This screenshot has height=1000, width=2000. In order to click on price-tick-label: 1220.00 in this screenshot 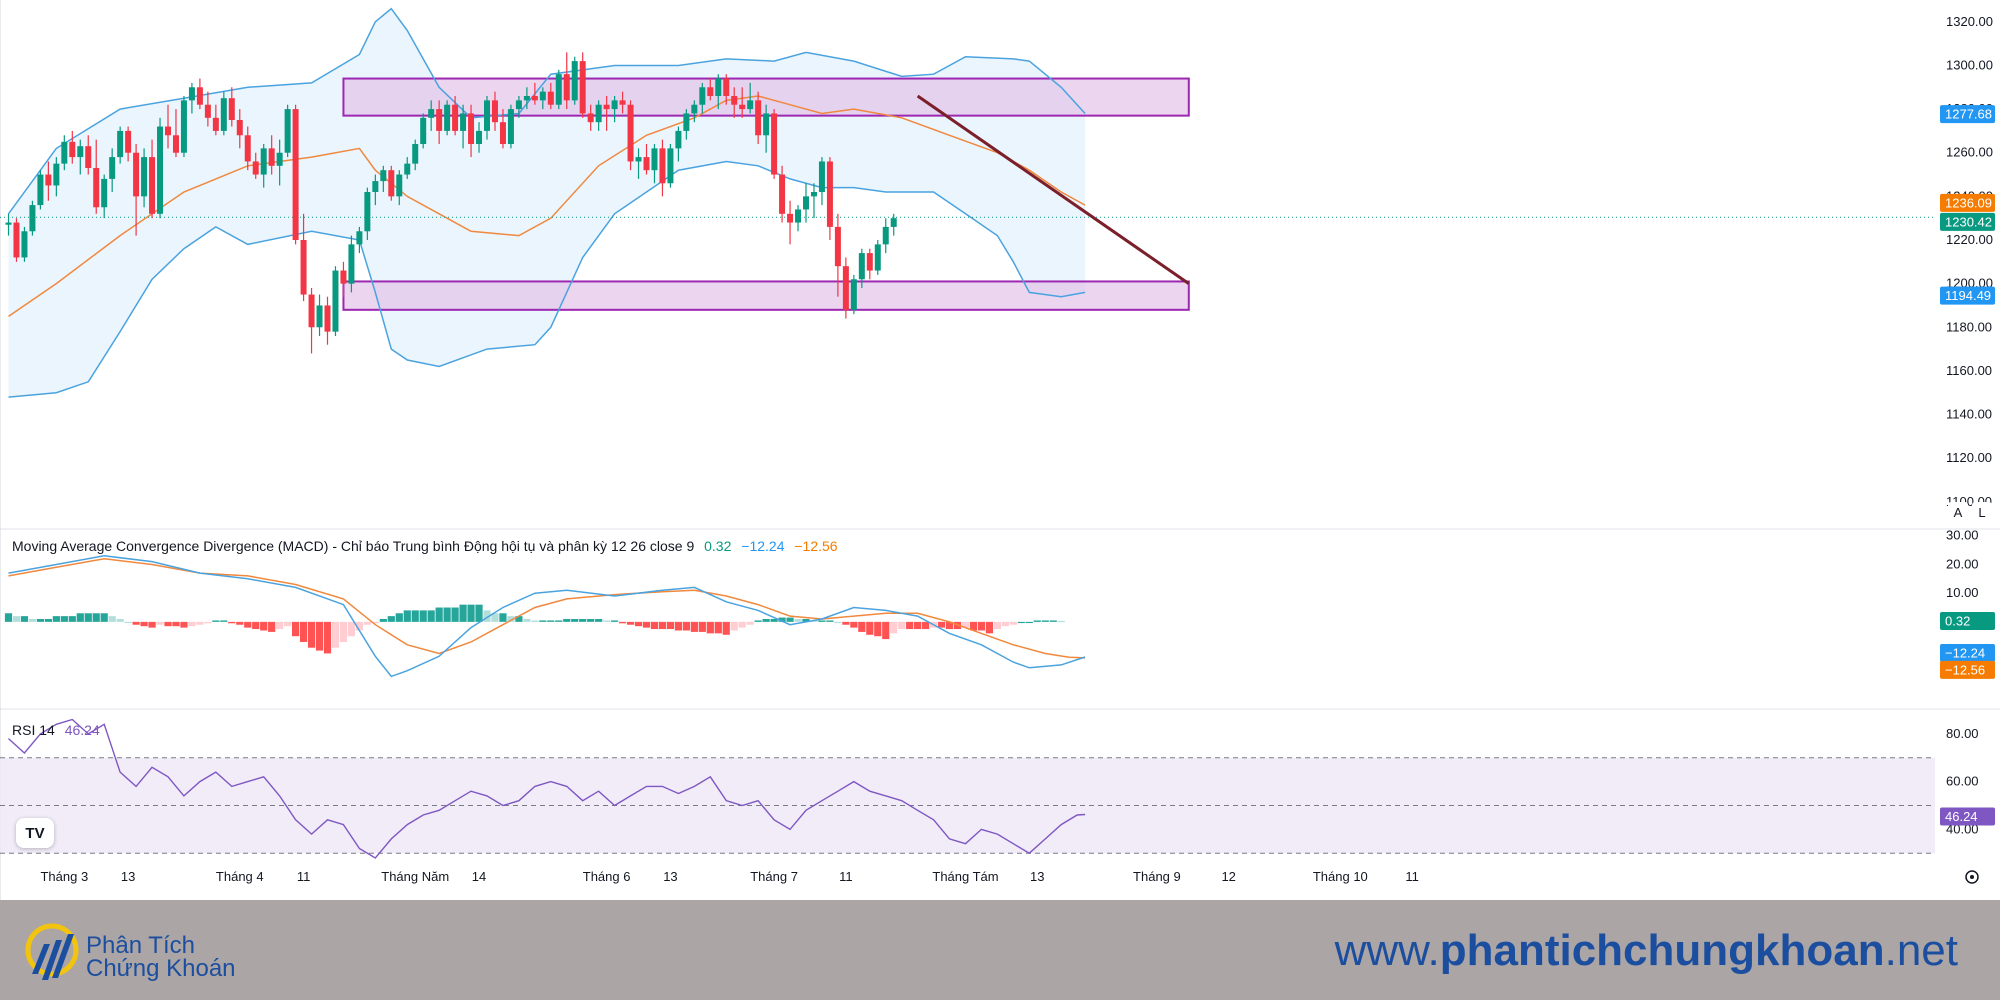, I will do `click(1969, 239)`.